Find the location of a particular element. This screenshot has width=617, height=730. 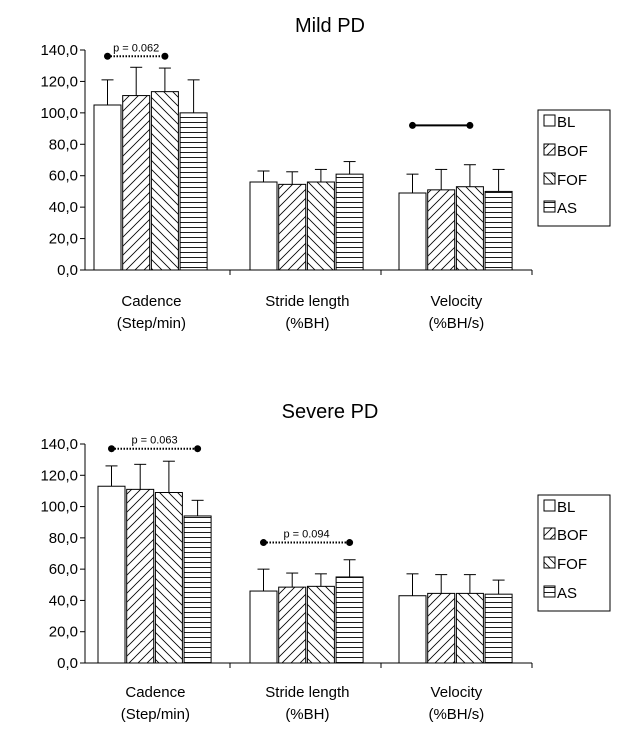

p-value-label: p = 0.094 is located at coordinates (306, 535).